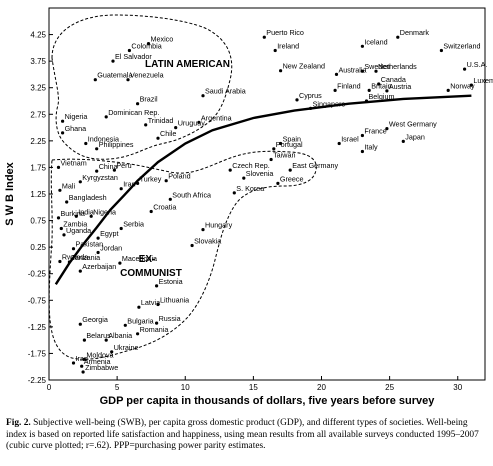 The image size is (493, 466). Describe the element at coordinates (78, 230) in the screenshot. I see `data-point-label: Uganda` at that location.